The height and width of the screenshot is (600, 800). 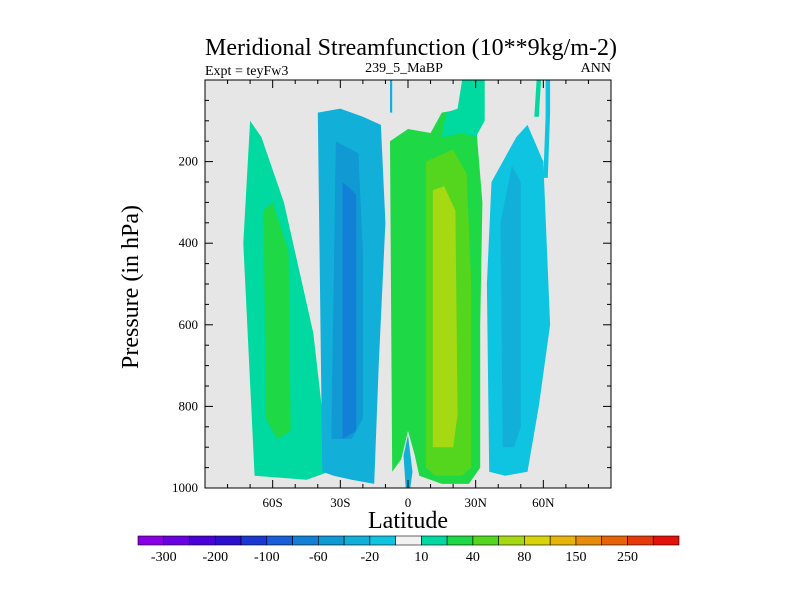 I want to click on colorbar-label: 10, so click(x=421, y=557).